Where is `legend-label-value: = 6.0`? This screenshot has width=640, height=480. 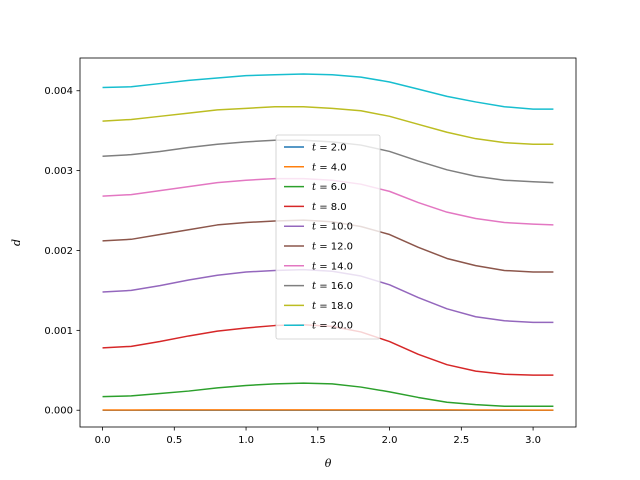 legend-label-value: = 6.0 is located at coordinates (331, 187).